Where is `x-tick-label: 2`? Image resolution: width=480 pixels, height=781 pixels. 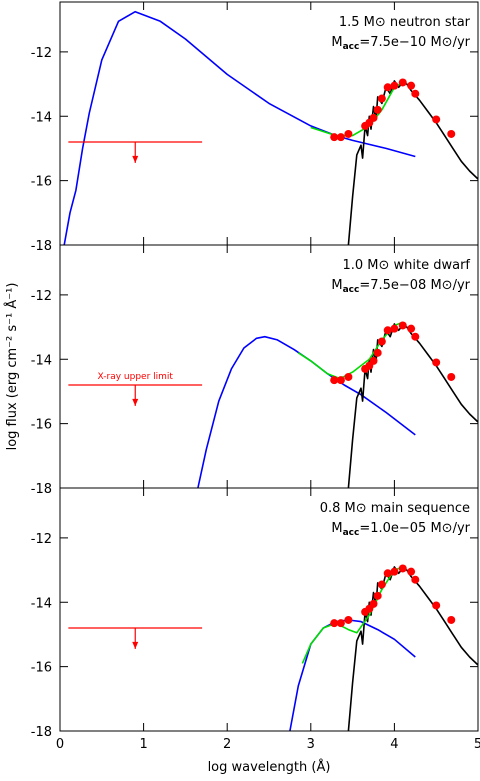 x-tick-label: 2 is located at coordinates (227, 744).